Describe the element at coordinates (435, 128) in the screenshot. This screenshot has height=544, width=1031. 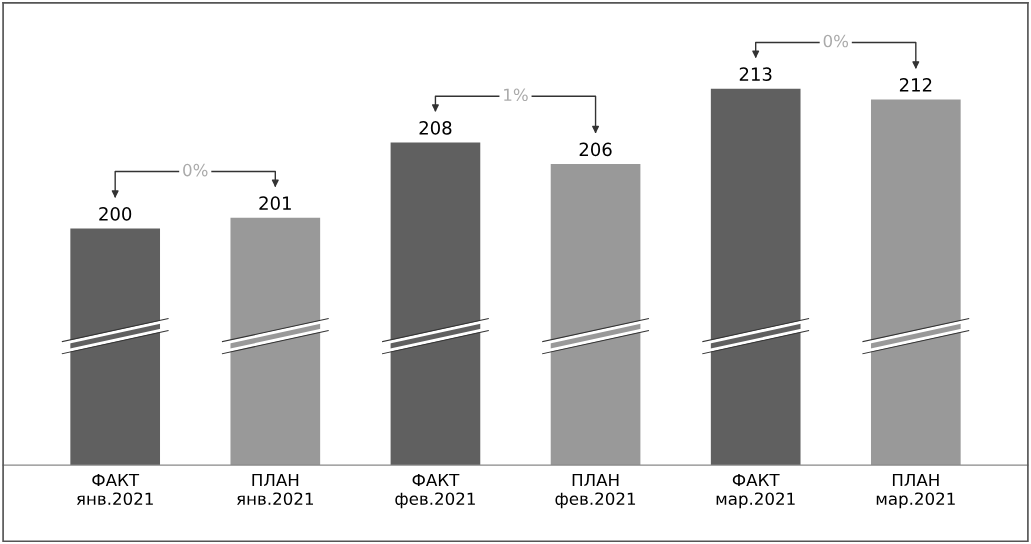
I see `data-label: 208` at that location.